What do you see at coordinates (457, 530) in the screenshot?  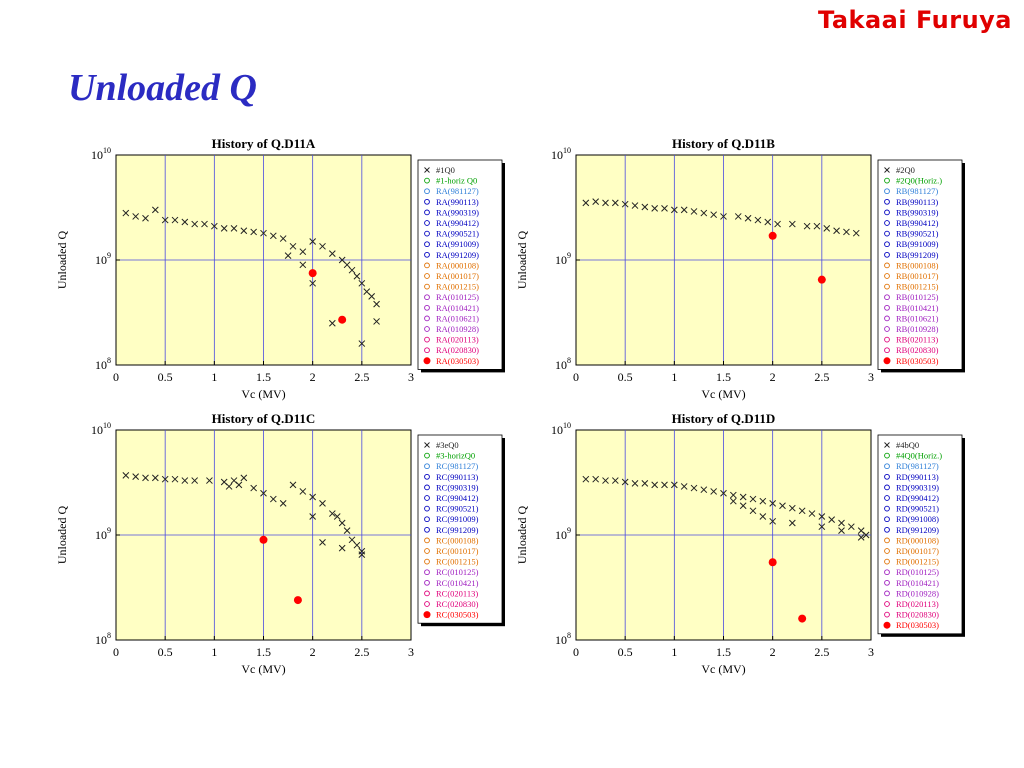 I see `legend-label: RC(991209)` at bounding box center [457, 530].